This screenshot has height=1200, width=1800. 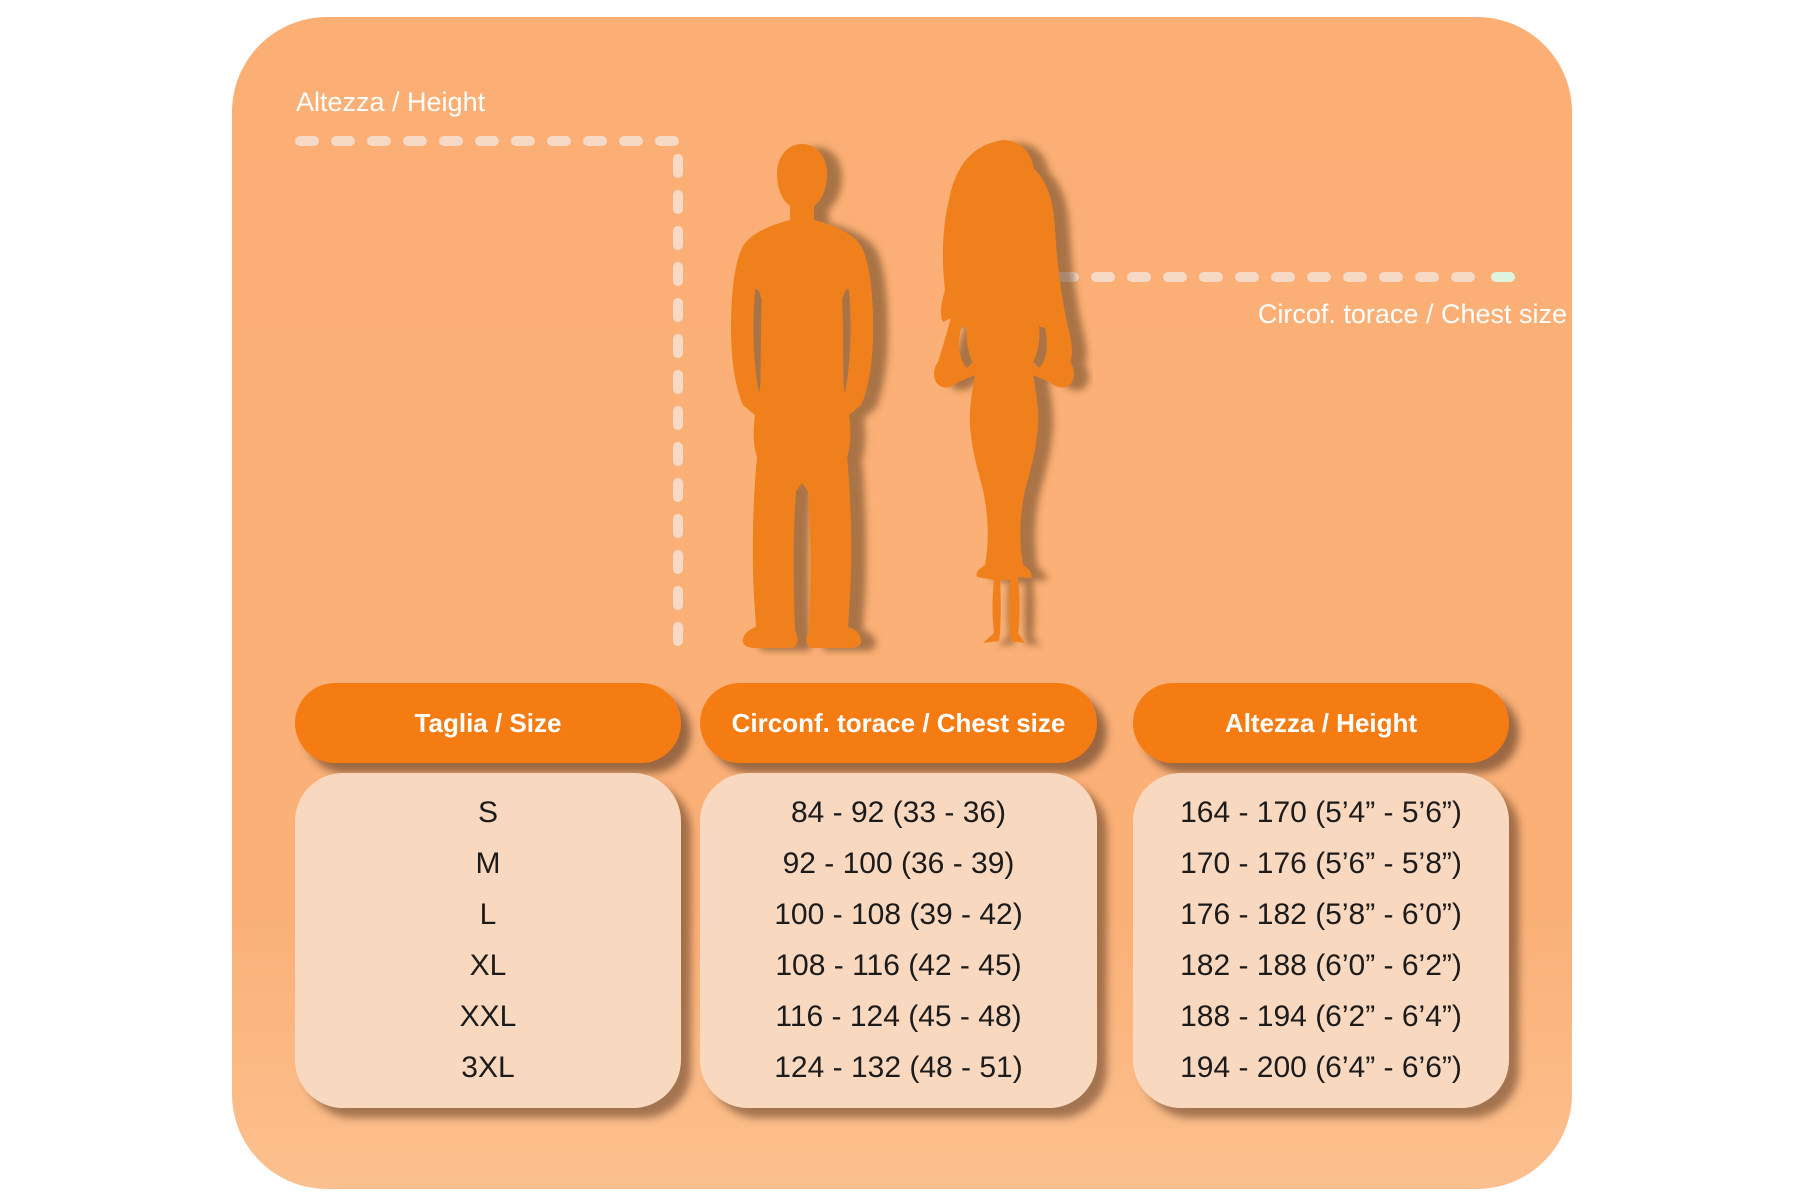 I want to click on size-cell: S, so click(x=487, y=812).